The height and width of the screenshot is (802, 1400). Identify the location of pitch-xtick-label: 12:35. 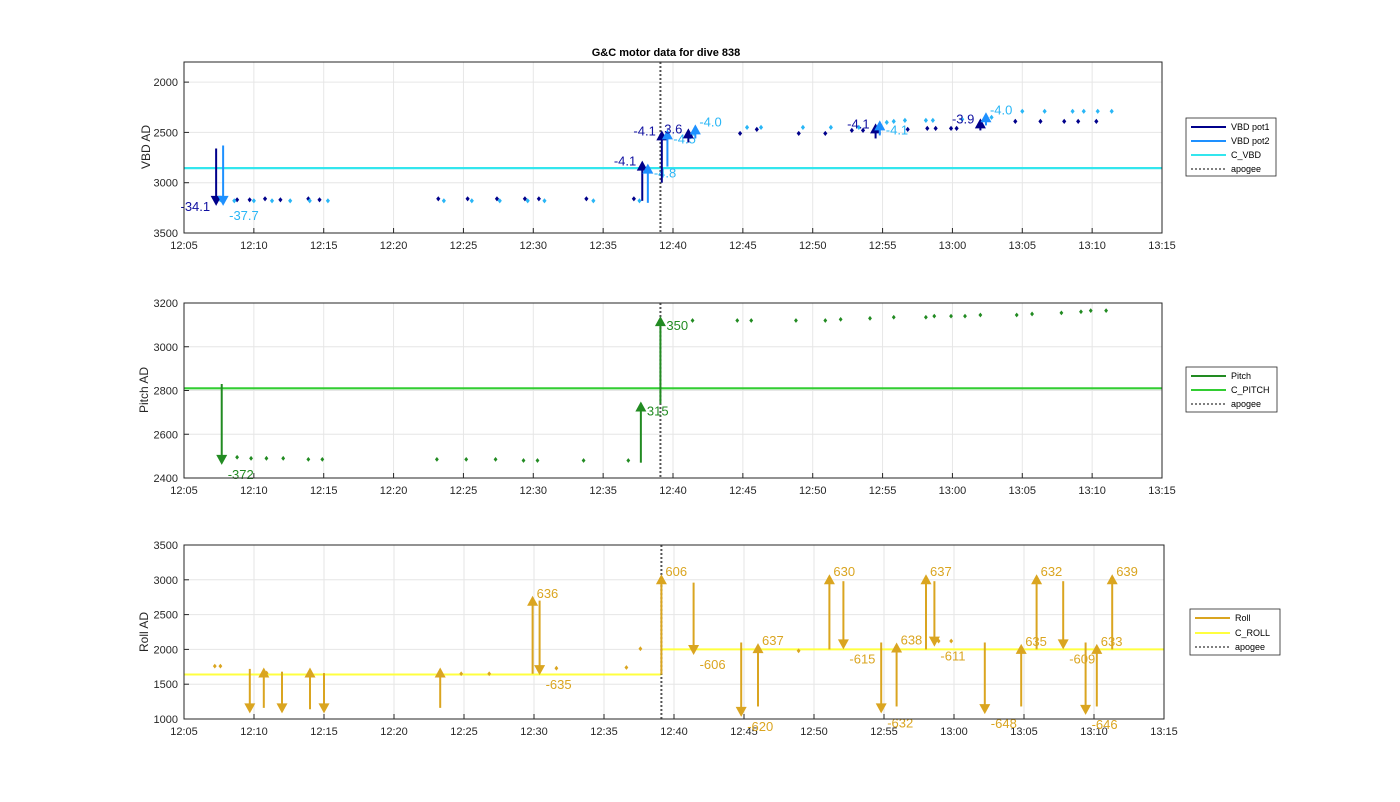
(603, 491).